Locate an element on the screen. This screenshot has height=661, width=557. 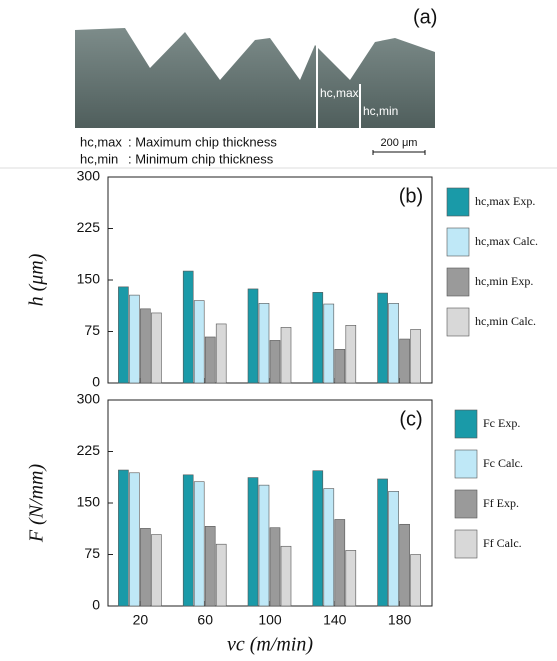
definition-symbol: hc,max is located at coordinates (101, 141).